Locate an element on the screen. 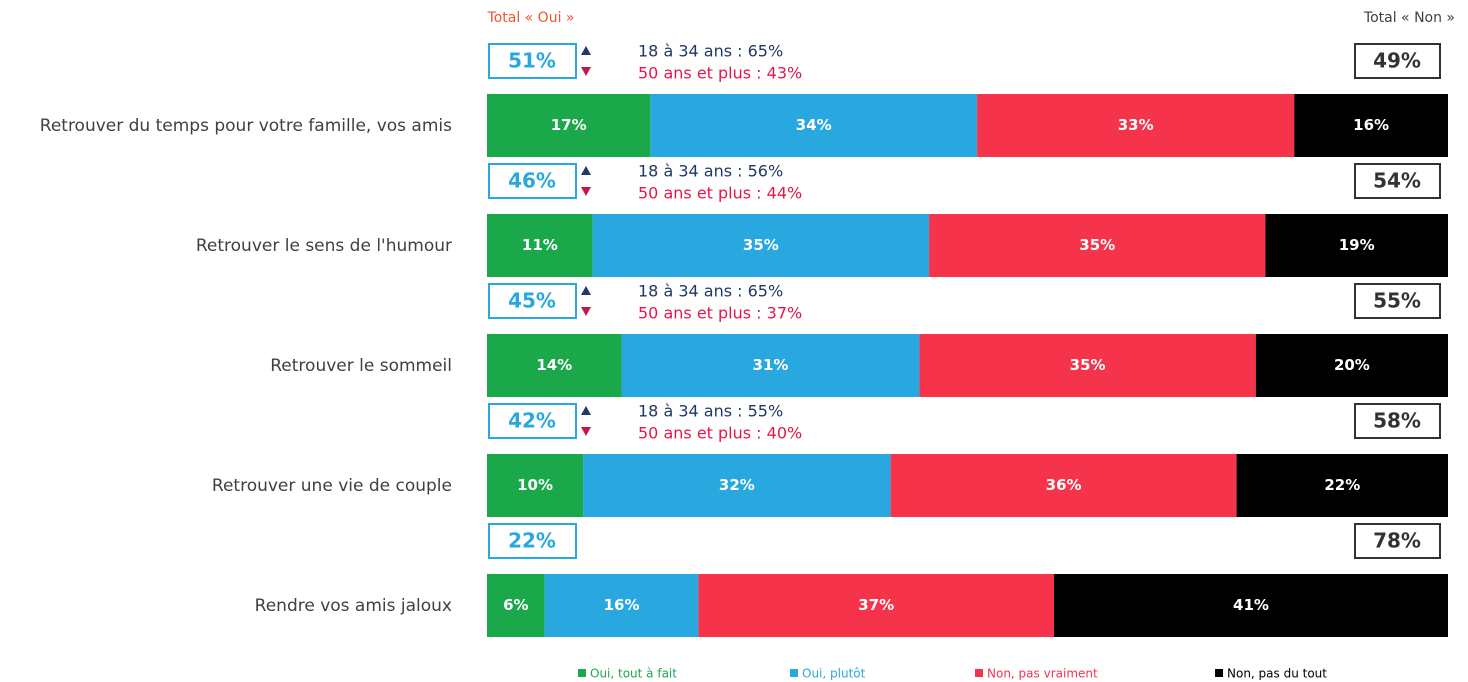 This screenshot has height=682, width=1468. header-non: Total « Non » is located at coordinates (1409, 18).